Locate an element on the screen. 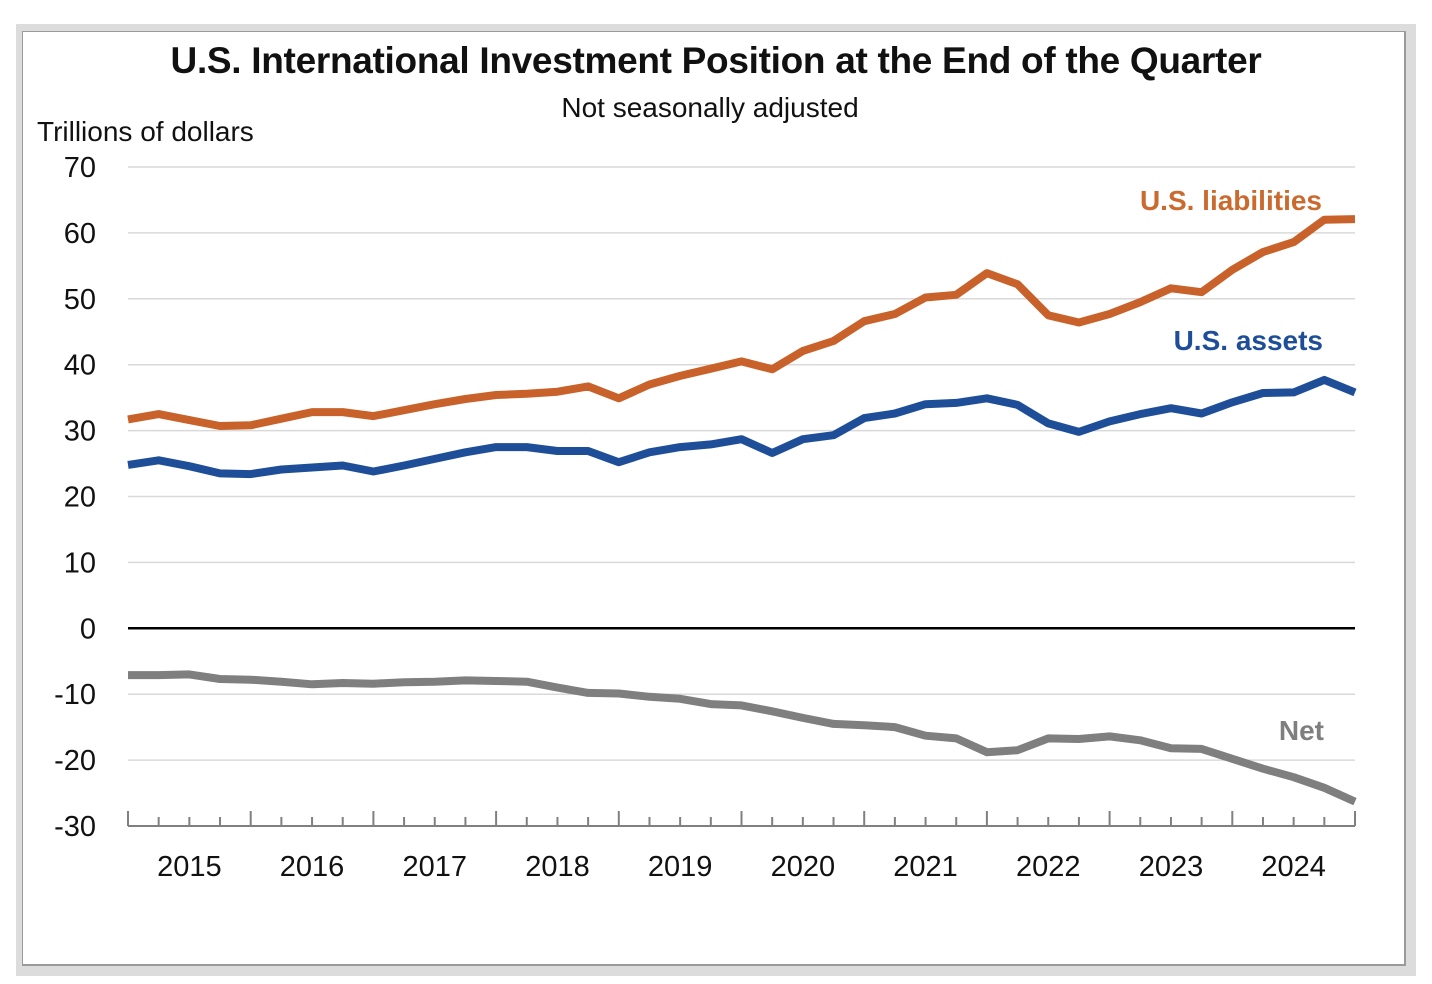  net-label: Net is located at coordinates (1301, 730).